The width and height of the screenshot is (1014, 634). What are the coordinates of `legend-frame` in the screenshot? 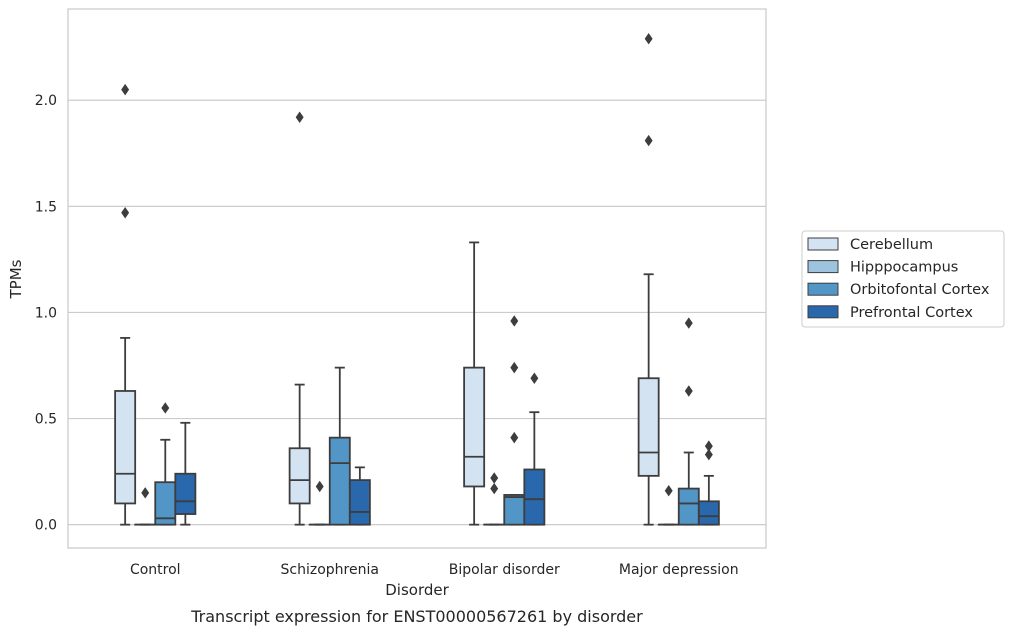 It's located at (903, 279).